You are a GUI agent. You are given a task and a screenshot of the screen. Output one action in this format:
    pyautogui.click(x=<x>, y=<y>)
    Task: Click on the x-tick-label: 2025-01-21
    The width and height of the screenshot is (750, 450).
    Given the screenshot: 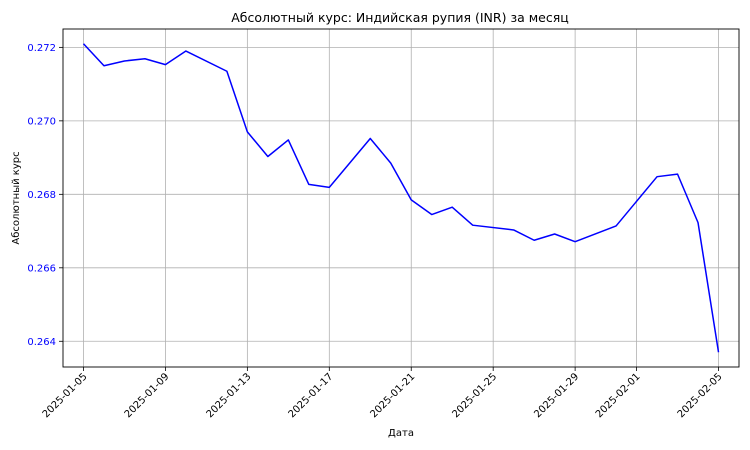 What is the action you would take?
    pyautogui.click(x=392, y=395)
    